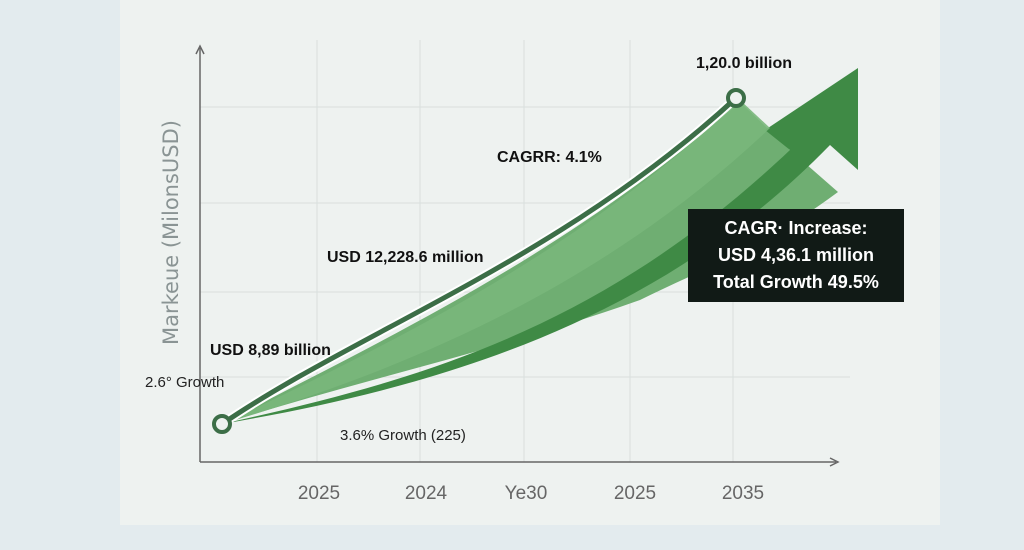 Image resolution: width=1024 pixels, height=550 pixels. Describe the element at coordinates (744, 63) in the screenshot. I see `end-value-label: 1,20.0 billion` at that location.